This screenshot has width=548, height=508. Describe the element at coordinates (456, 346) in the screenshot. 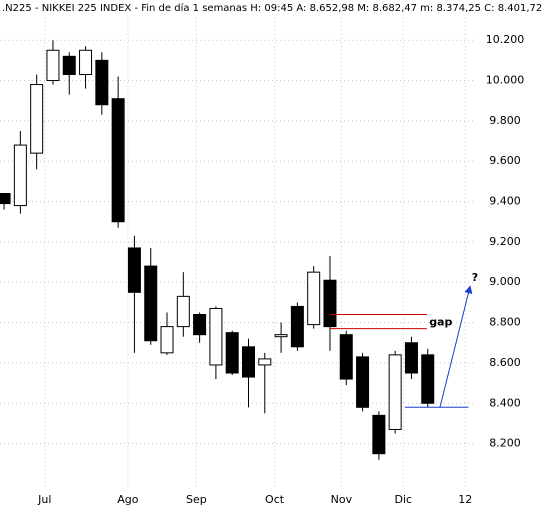

I see `annotation-arrow` at that location.